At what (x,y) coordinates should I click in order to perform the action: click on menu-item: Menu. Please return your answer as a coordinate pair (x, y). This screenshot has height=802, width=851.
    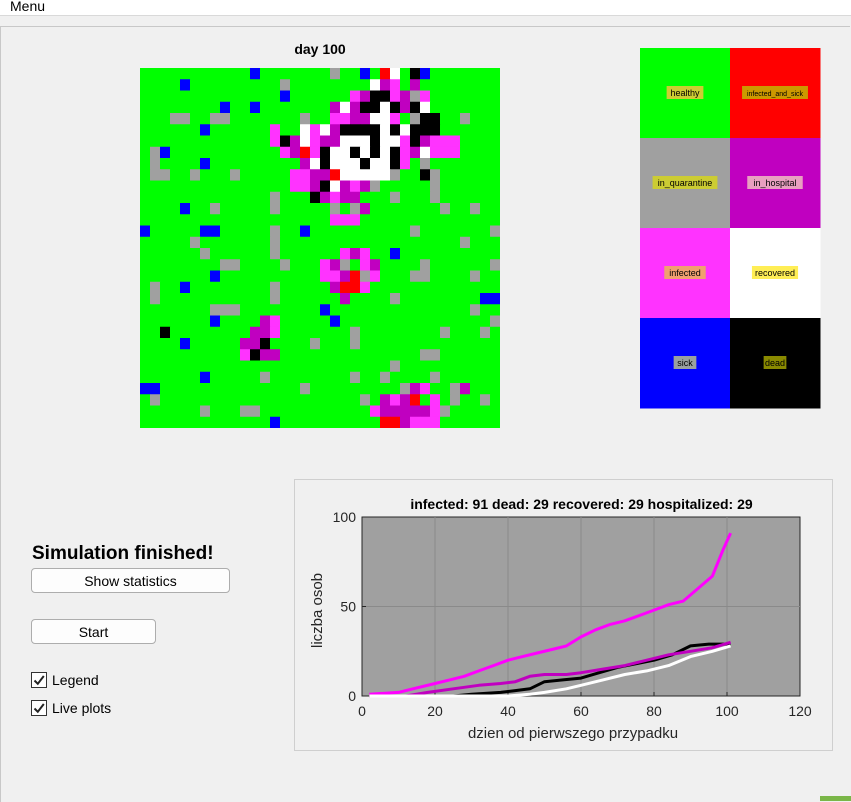
    Looking at the image, I should click on (28, 7).